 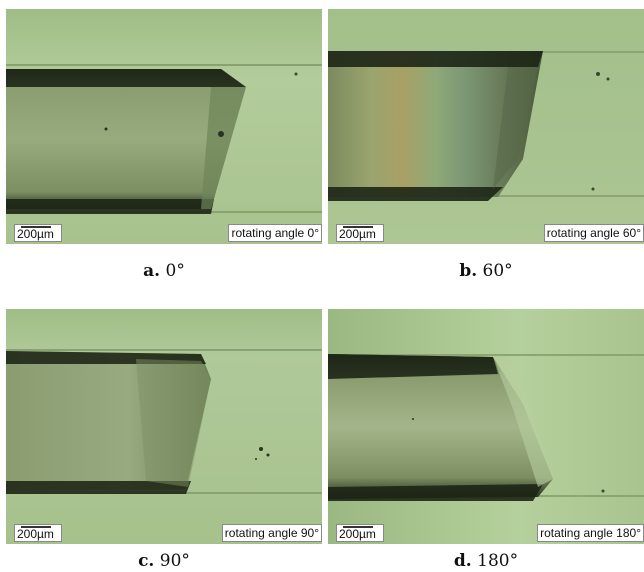 I want to click on caption-value: 180°, so click(x=498, y=561).